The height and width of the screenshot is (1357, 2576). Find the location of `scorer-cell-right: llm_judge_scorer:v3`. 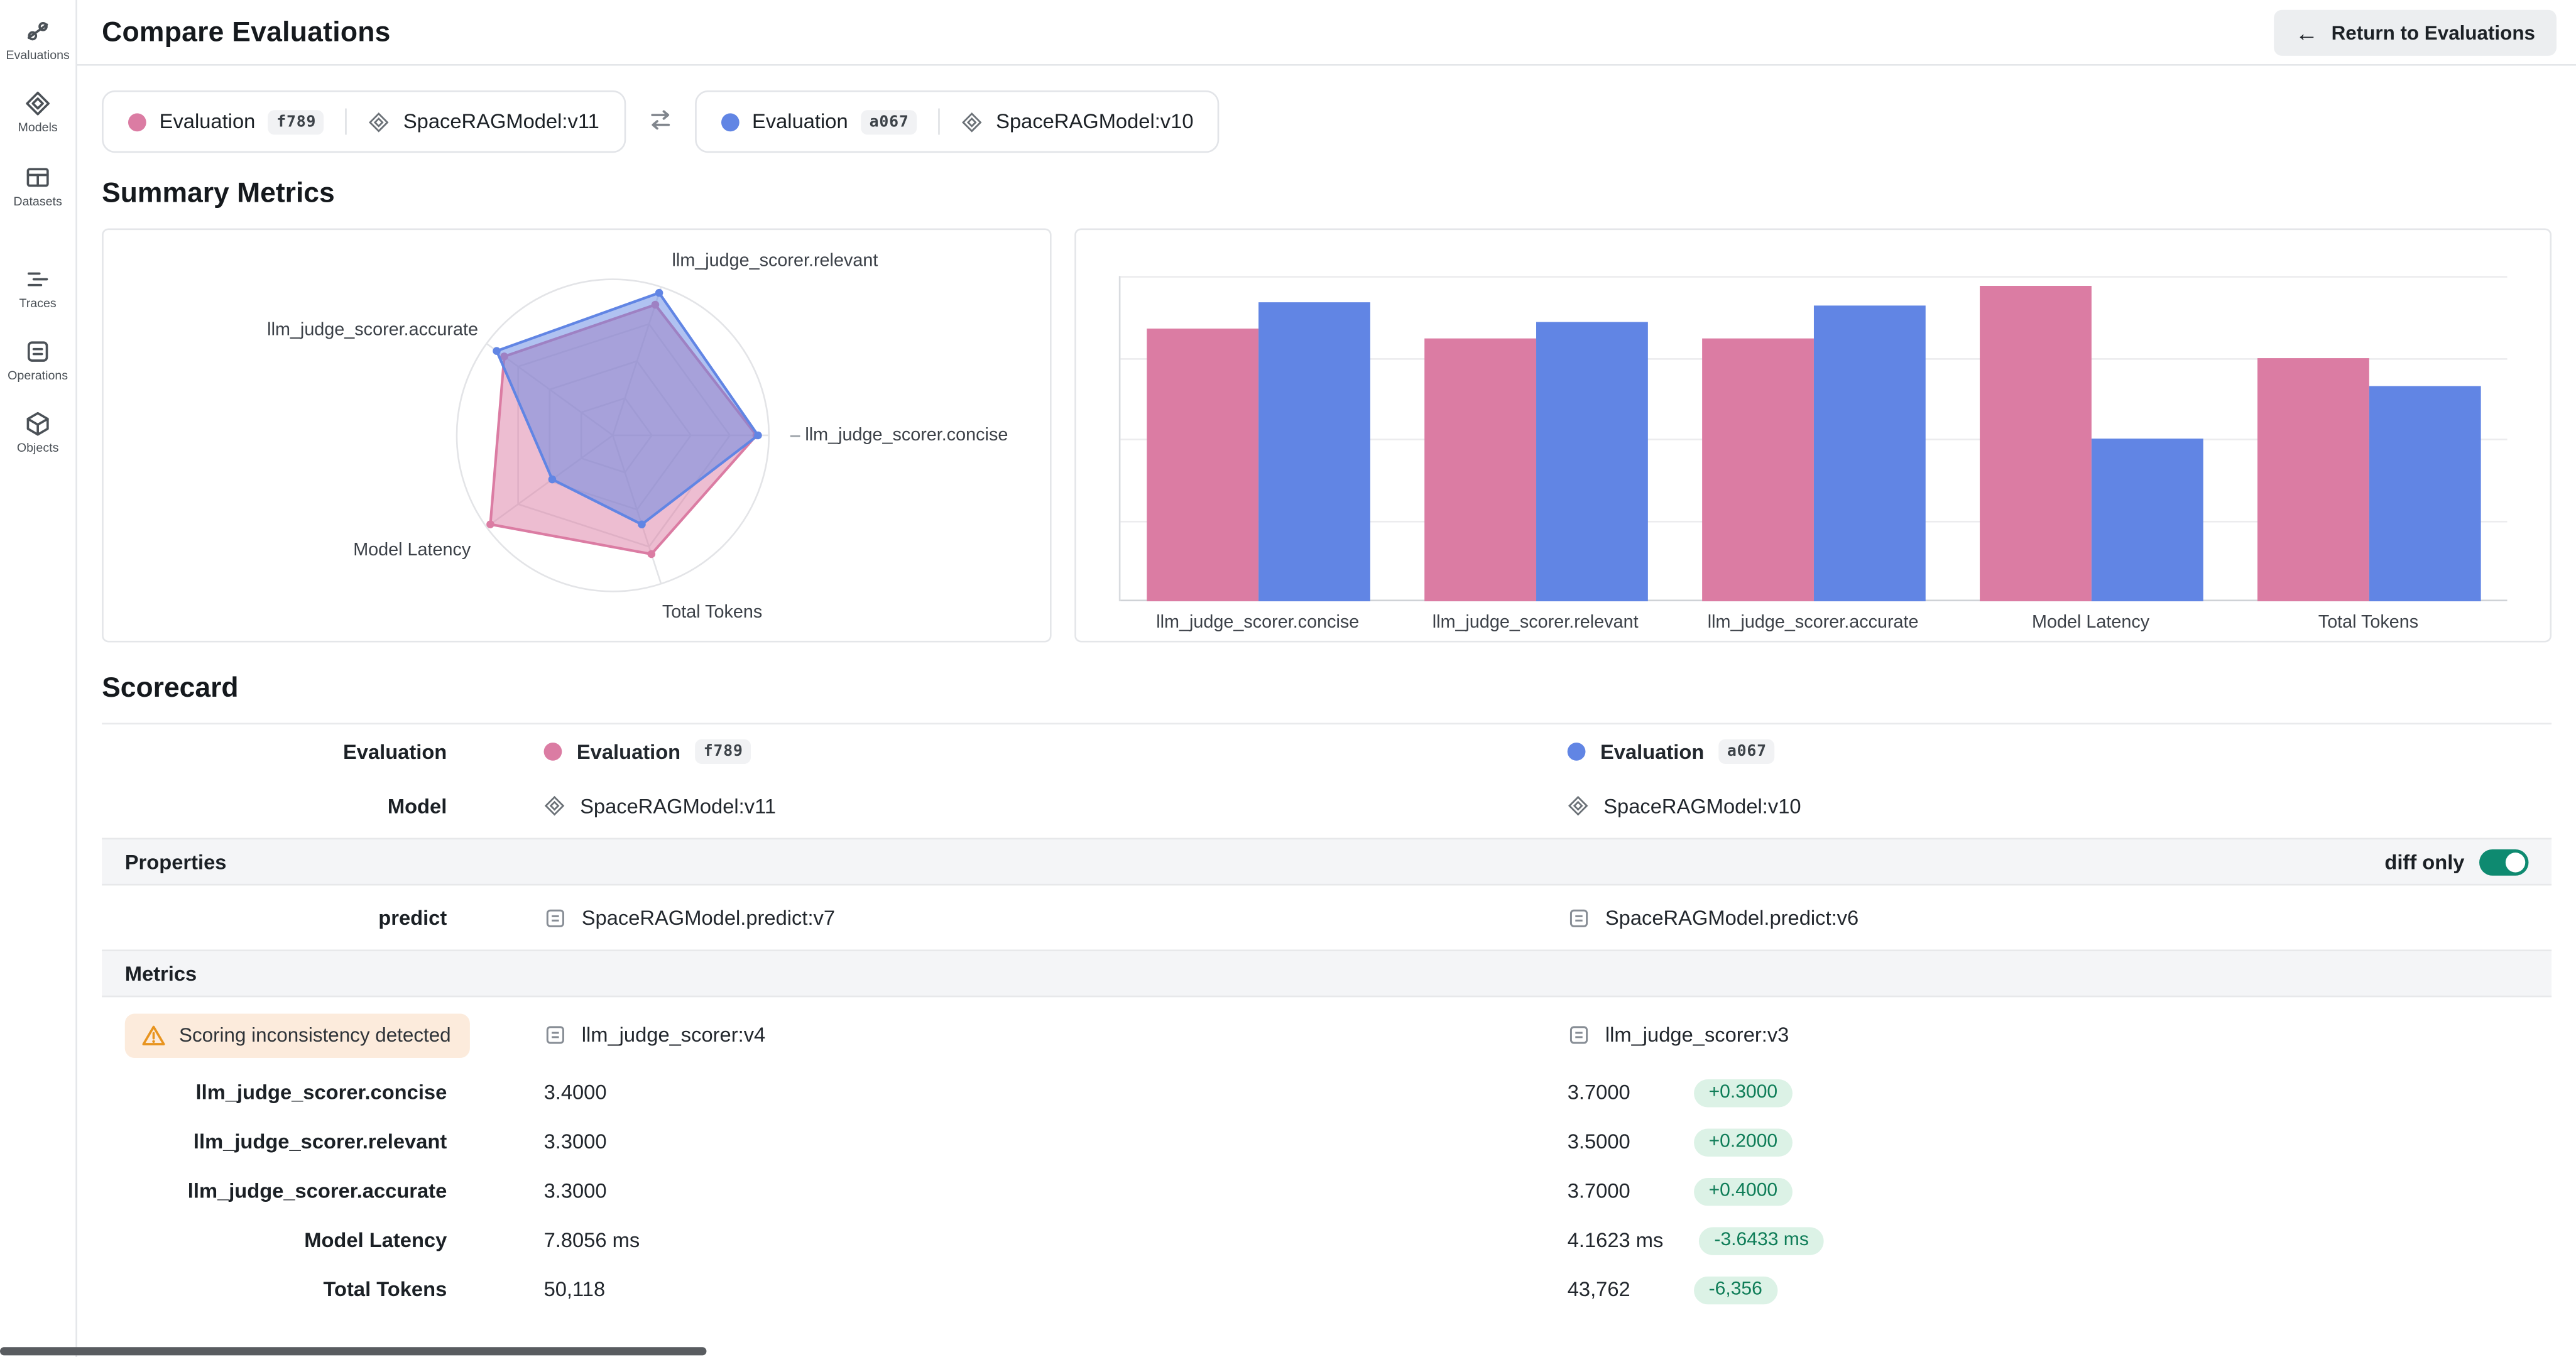

scorer-cell-right: llm_judge_scorer:v3 is located at coordinates (2032, 1035).